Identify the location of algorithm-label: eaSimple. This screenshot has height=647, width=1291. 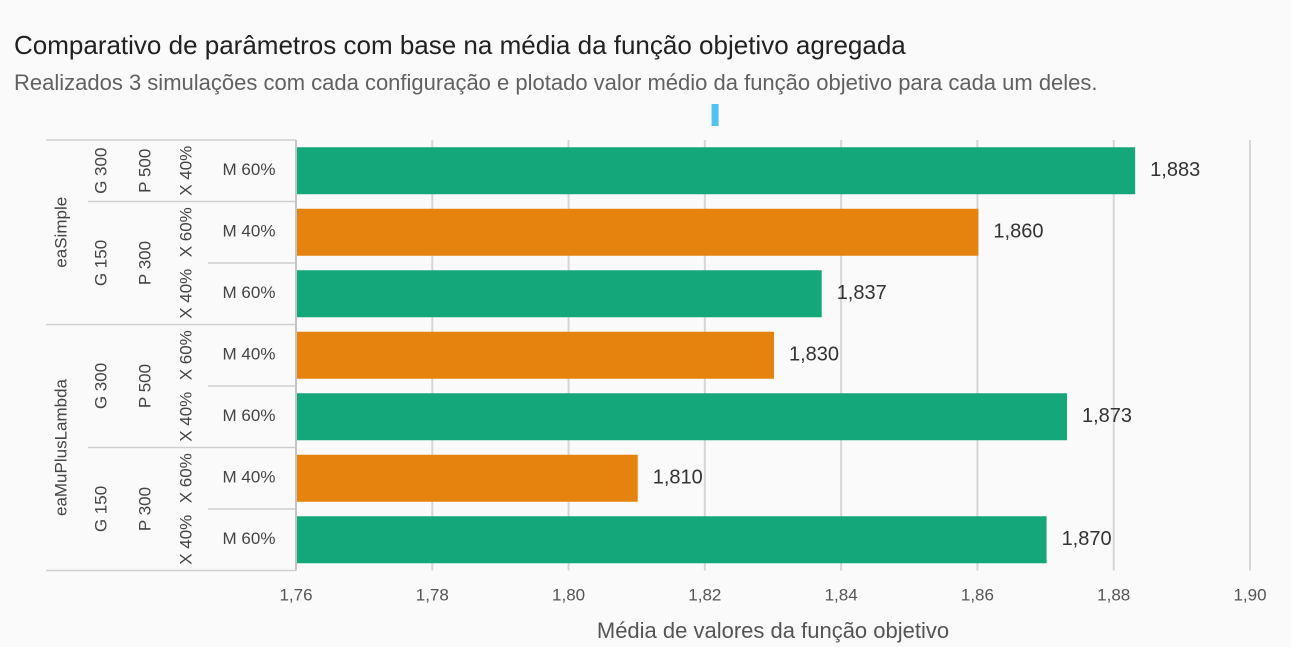
(60, 232).